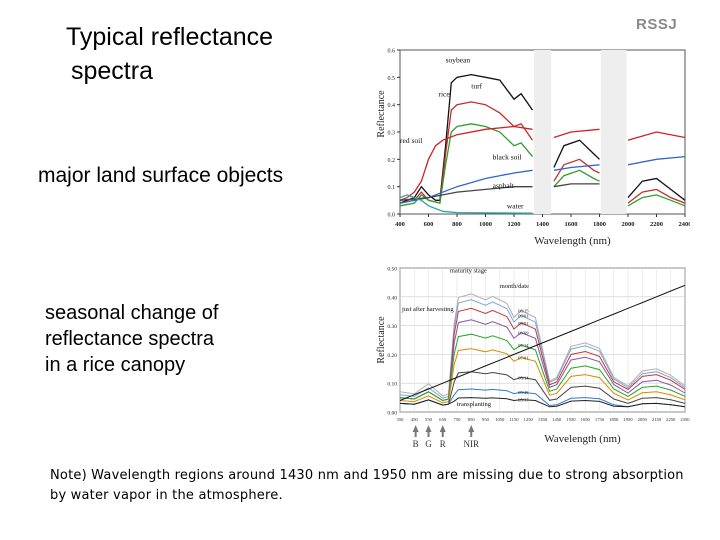  Describe the element at coordinates (411, 140) in the screenshot. I see `annotation-red-soil: red soil` at that location.